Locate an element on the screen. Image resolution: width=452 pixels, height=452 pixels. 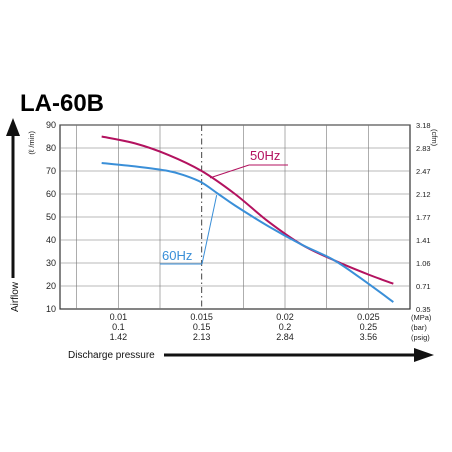
y-left-tick-label: 50 is located at coordinates (51, 217).